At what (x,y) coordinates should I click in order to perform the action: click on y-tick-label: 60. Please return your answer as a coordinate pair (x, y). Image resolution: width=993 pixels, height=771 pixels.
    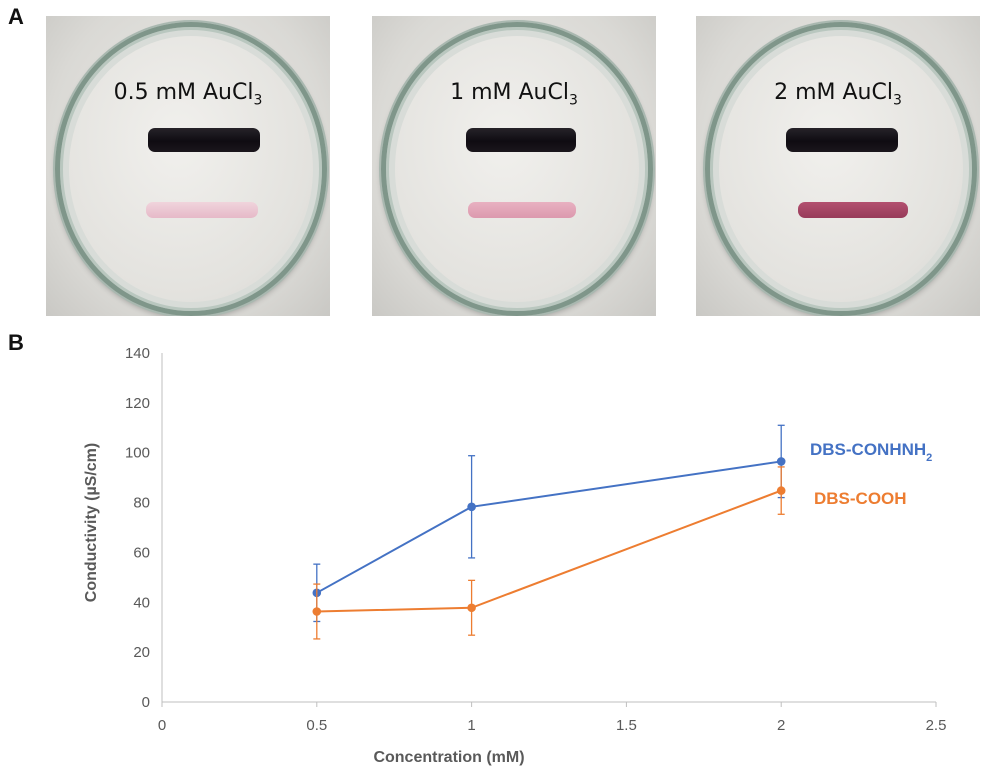
    Looking at the image, I should click on (141, 552).